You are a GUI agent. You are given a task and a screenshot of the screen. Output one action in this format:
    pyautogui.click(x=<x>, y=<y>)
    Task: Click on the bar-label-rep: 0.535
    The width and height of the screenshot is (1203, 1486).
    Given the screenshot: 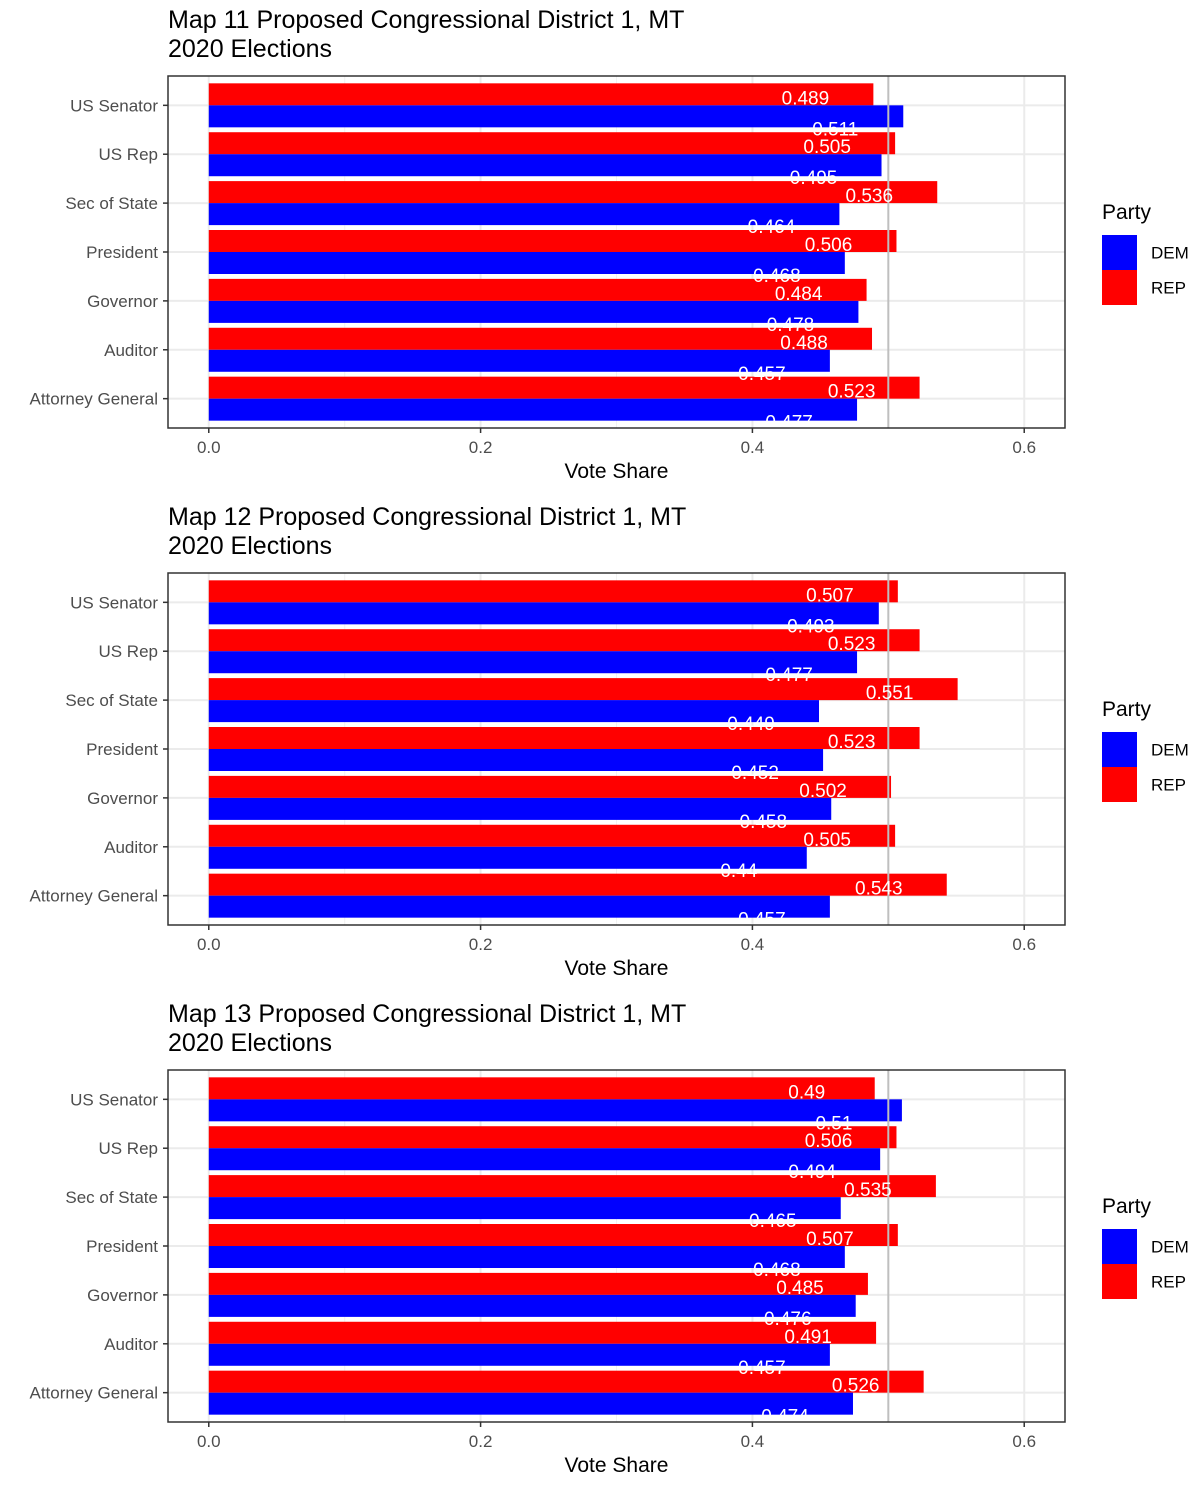 What is the action you would take?
    pyautogui.click(x=868, y=1190)
    